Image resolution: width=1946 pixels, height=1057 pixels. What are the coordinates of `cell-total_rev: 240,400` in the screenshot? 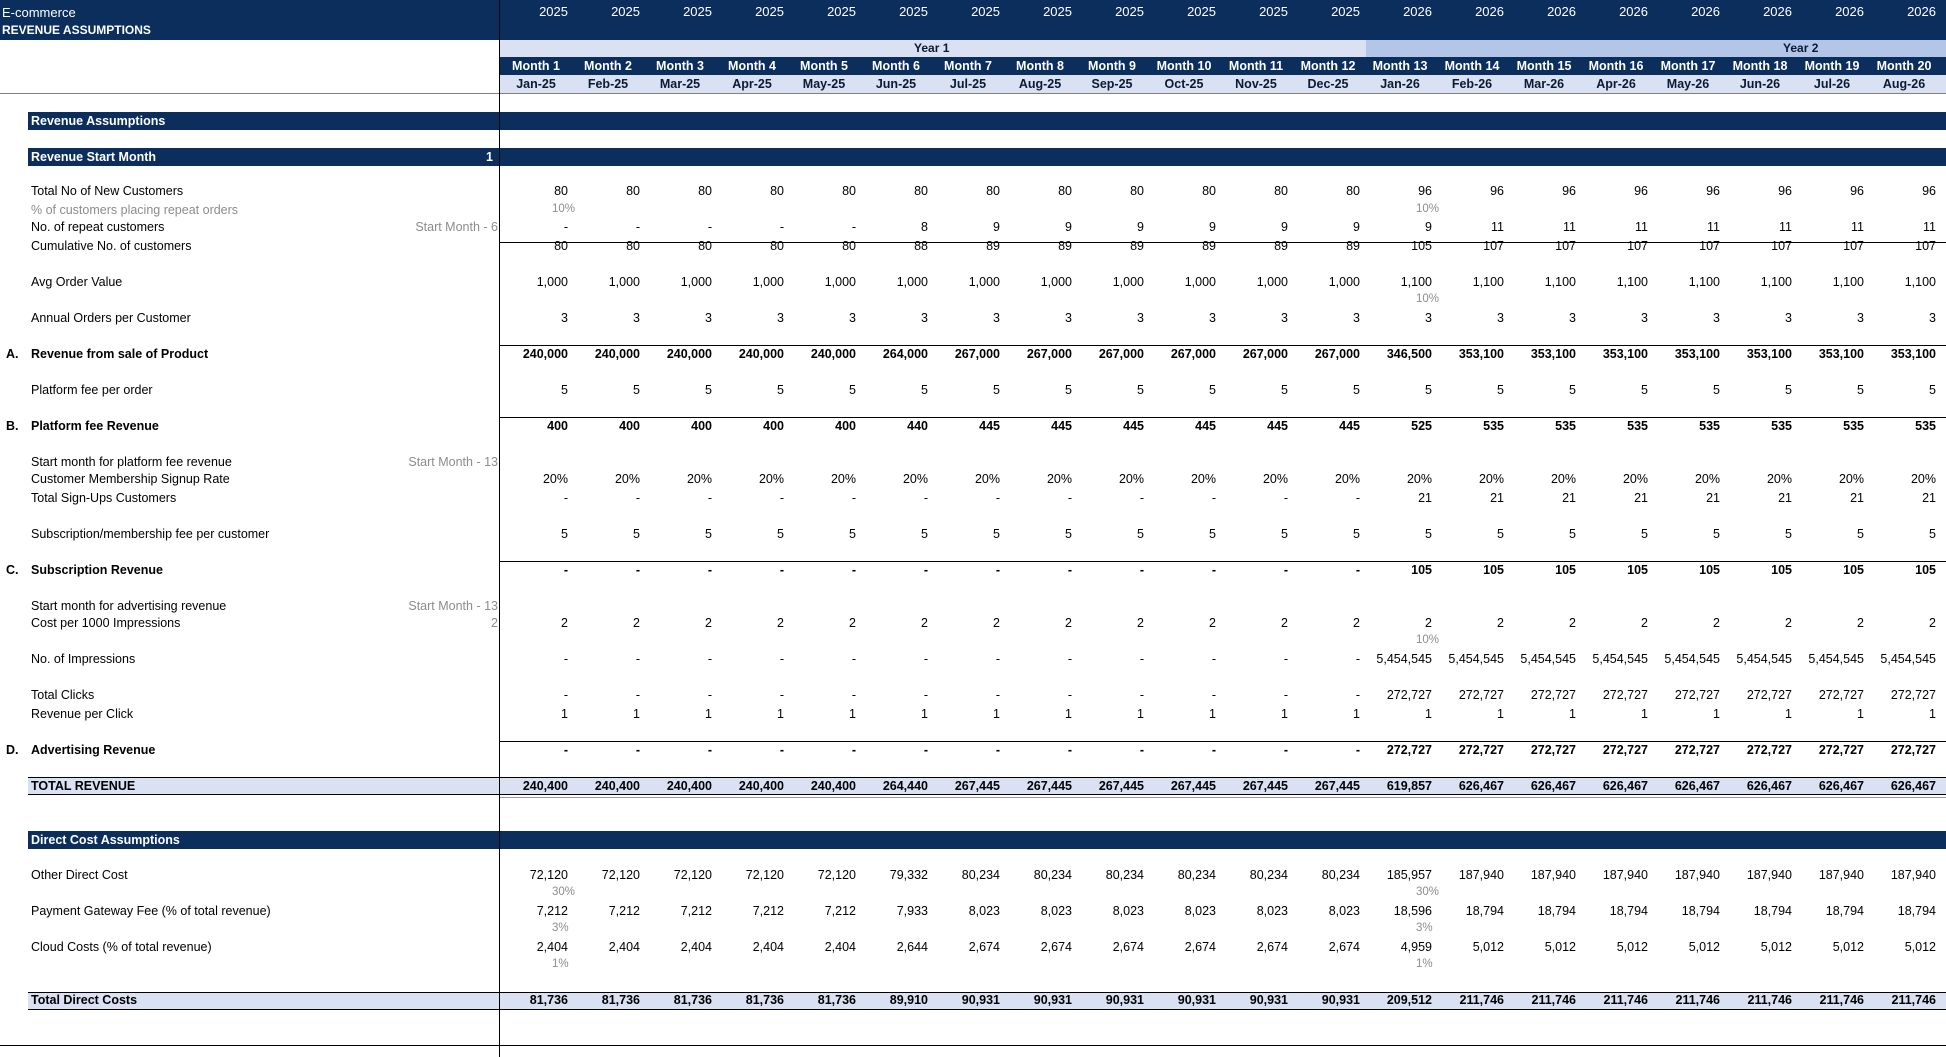 It's located at (761, 786).